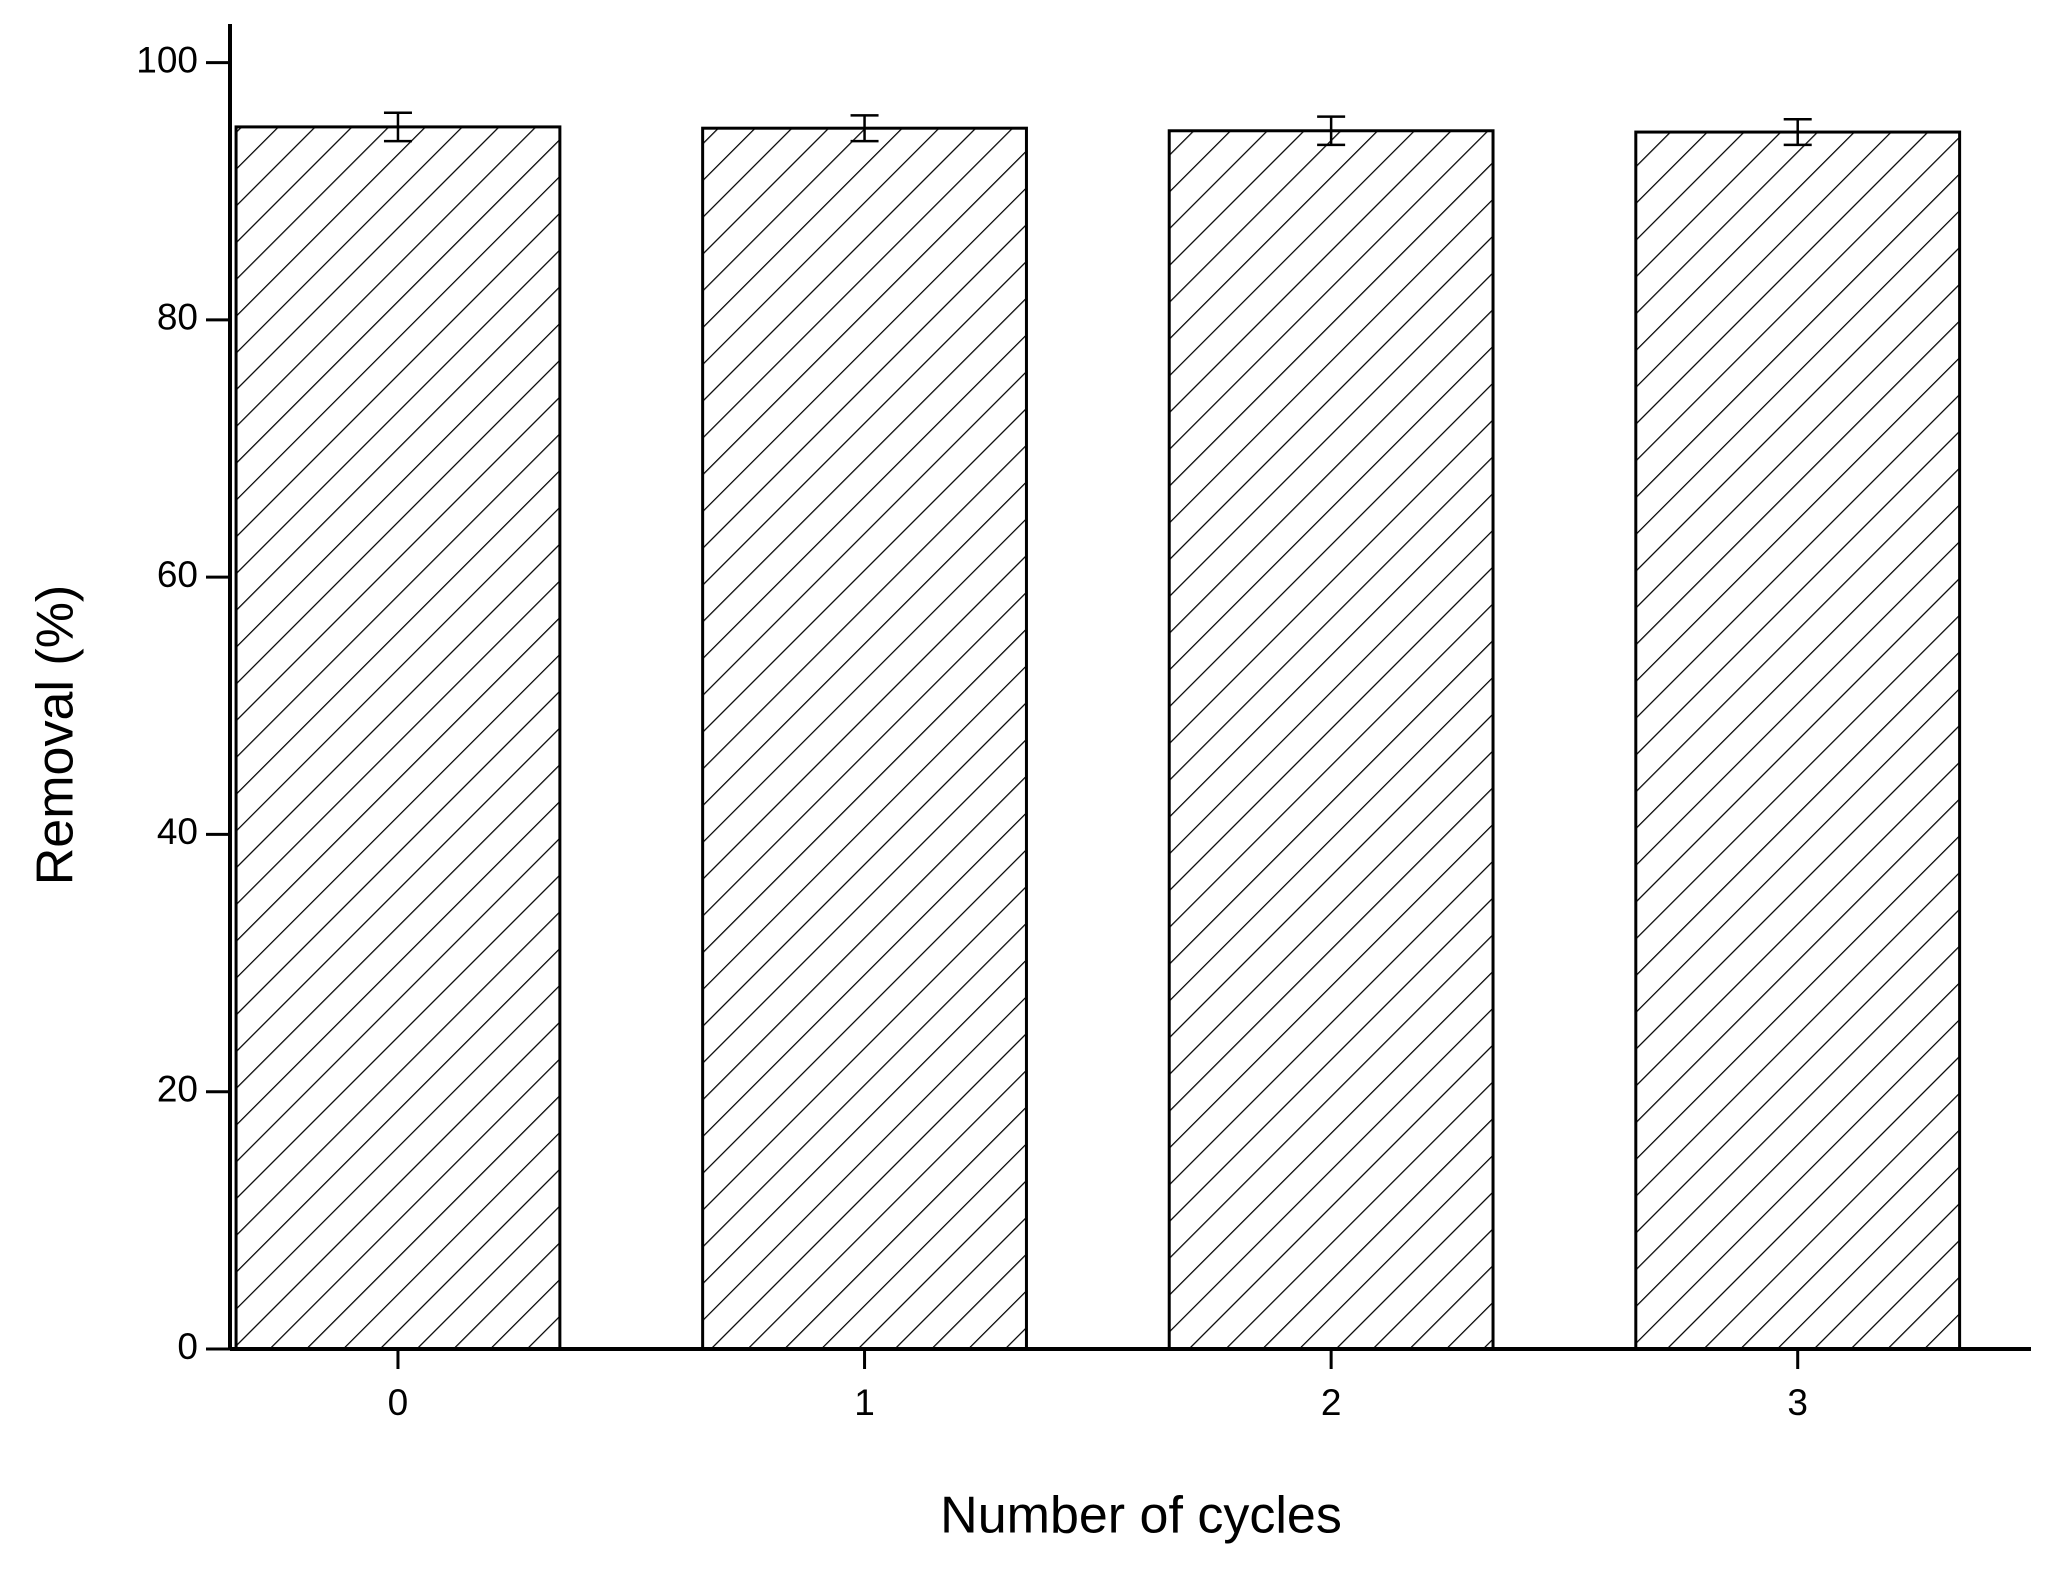  What do you see at coordinates (177, 1088) in the screenshot?
I see `y-tick-label: 20` at bounding box center [177, 1088].